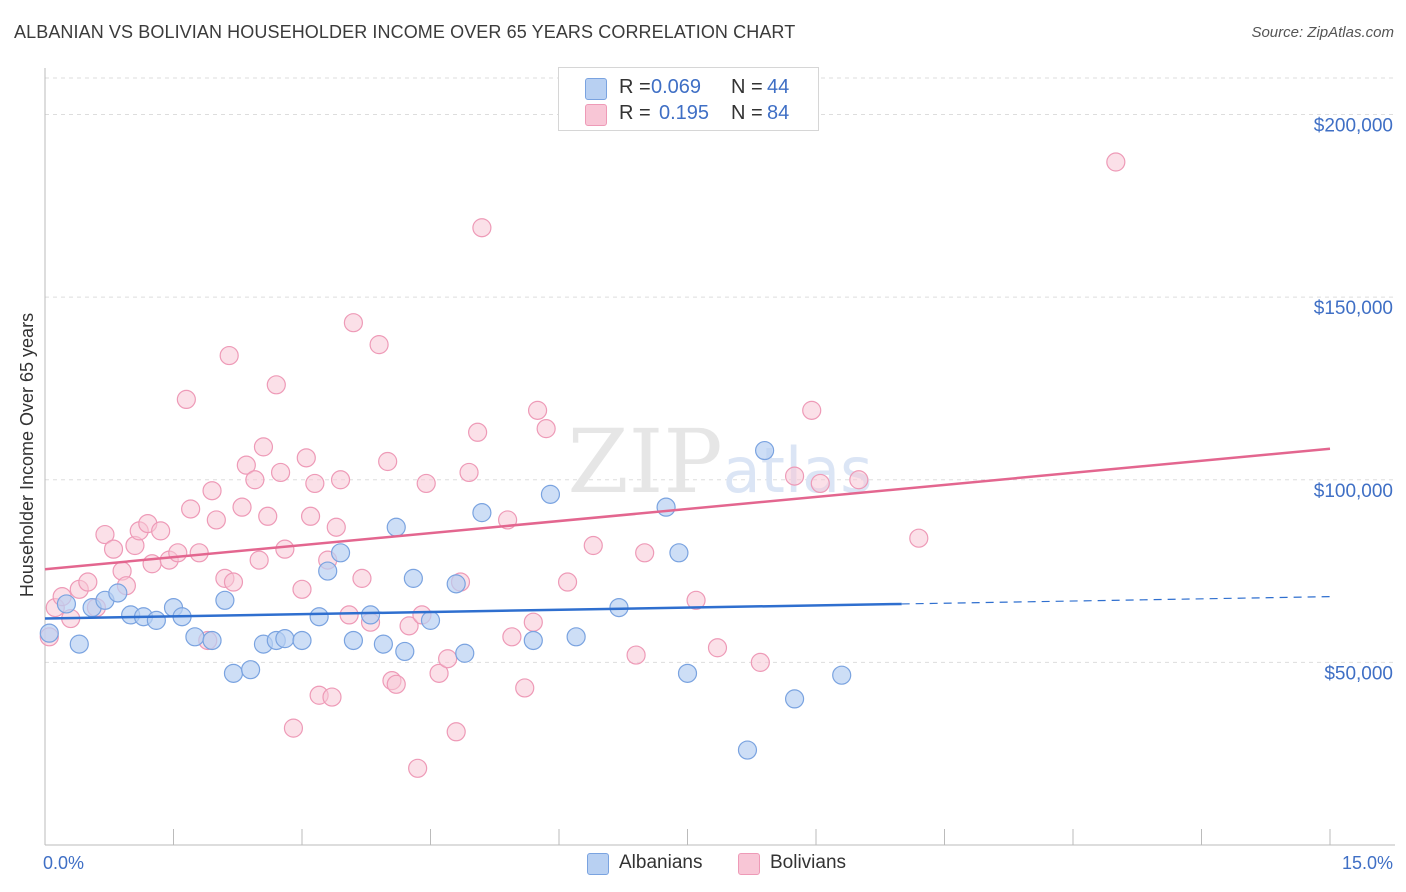 The width and height of the screenshot is (1406, 892). Describe the element at coordinates (688, 99) in the screenshot. I see `correlation-legend: R = 0.069 N = 44 R = 0.195 N = 84` at that location.